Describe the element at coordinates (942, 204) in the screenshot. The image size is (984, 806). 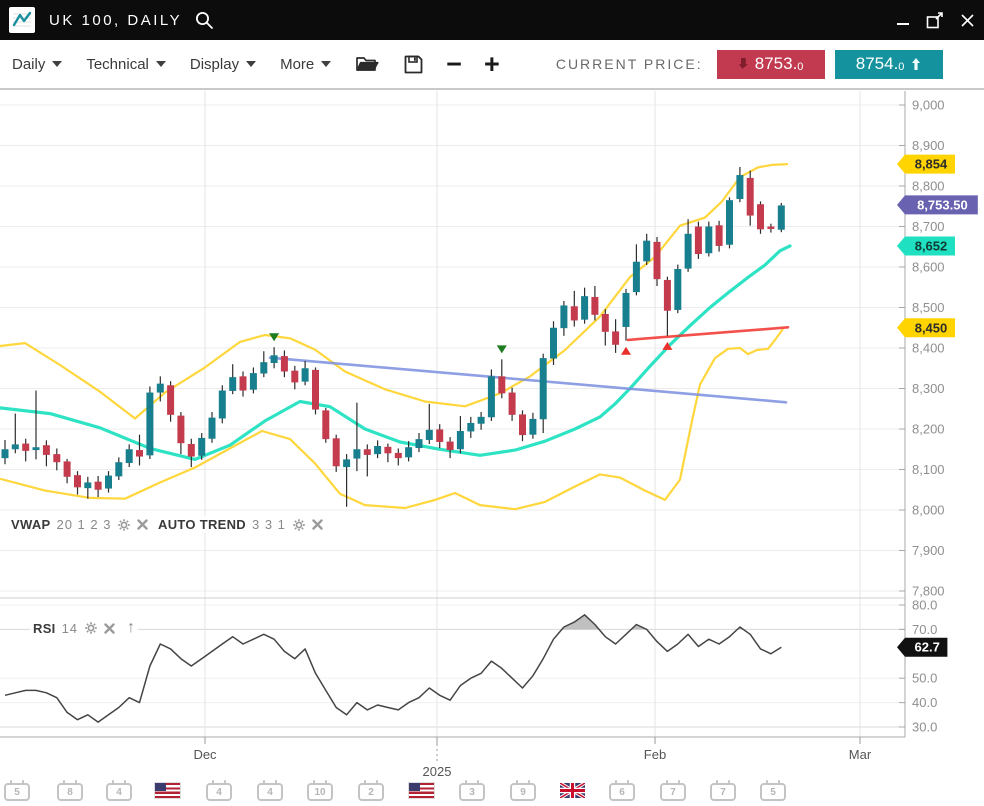
I see `svg-text: 8,753.50` at that location.